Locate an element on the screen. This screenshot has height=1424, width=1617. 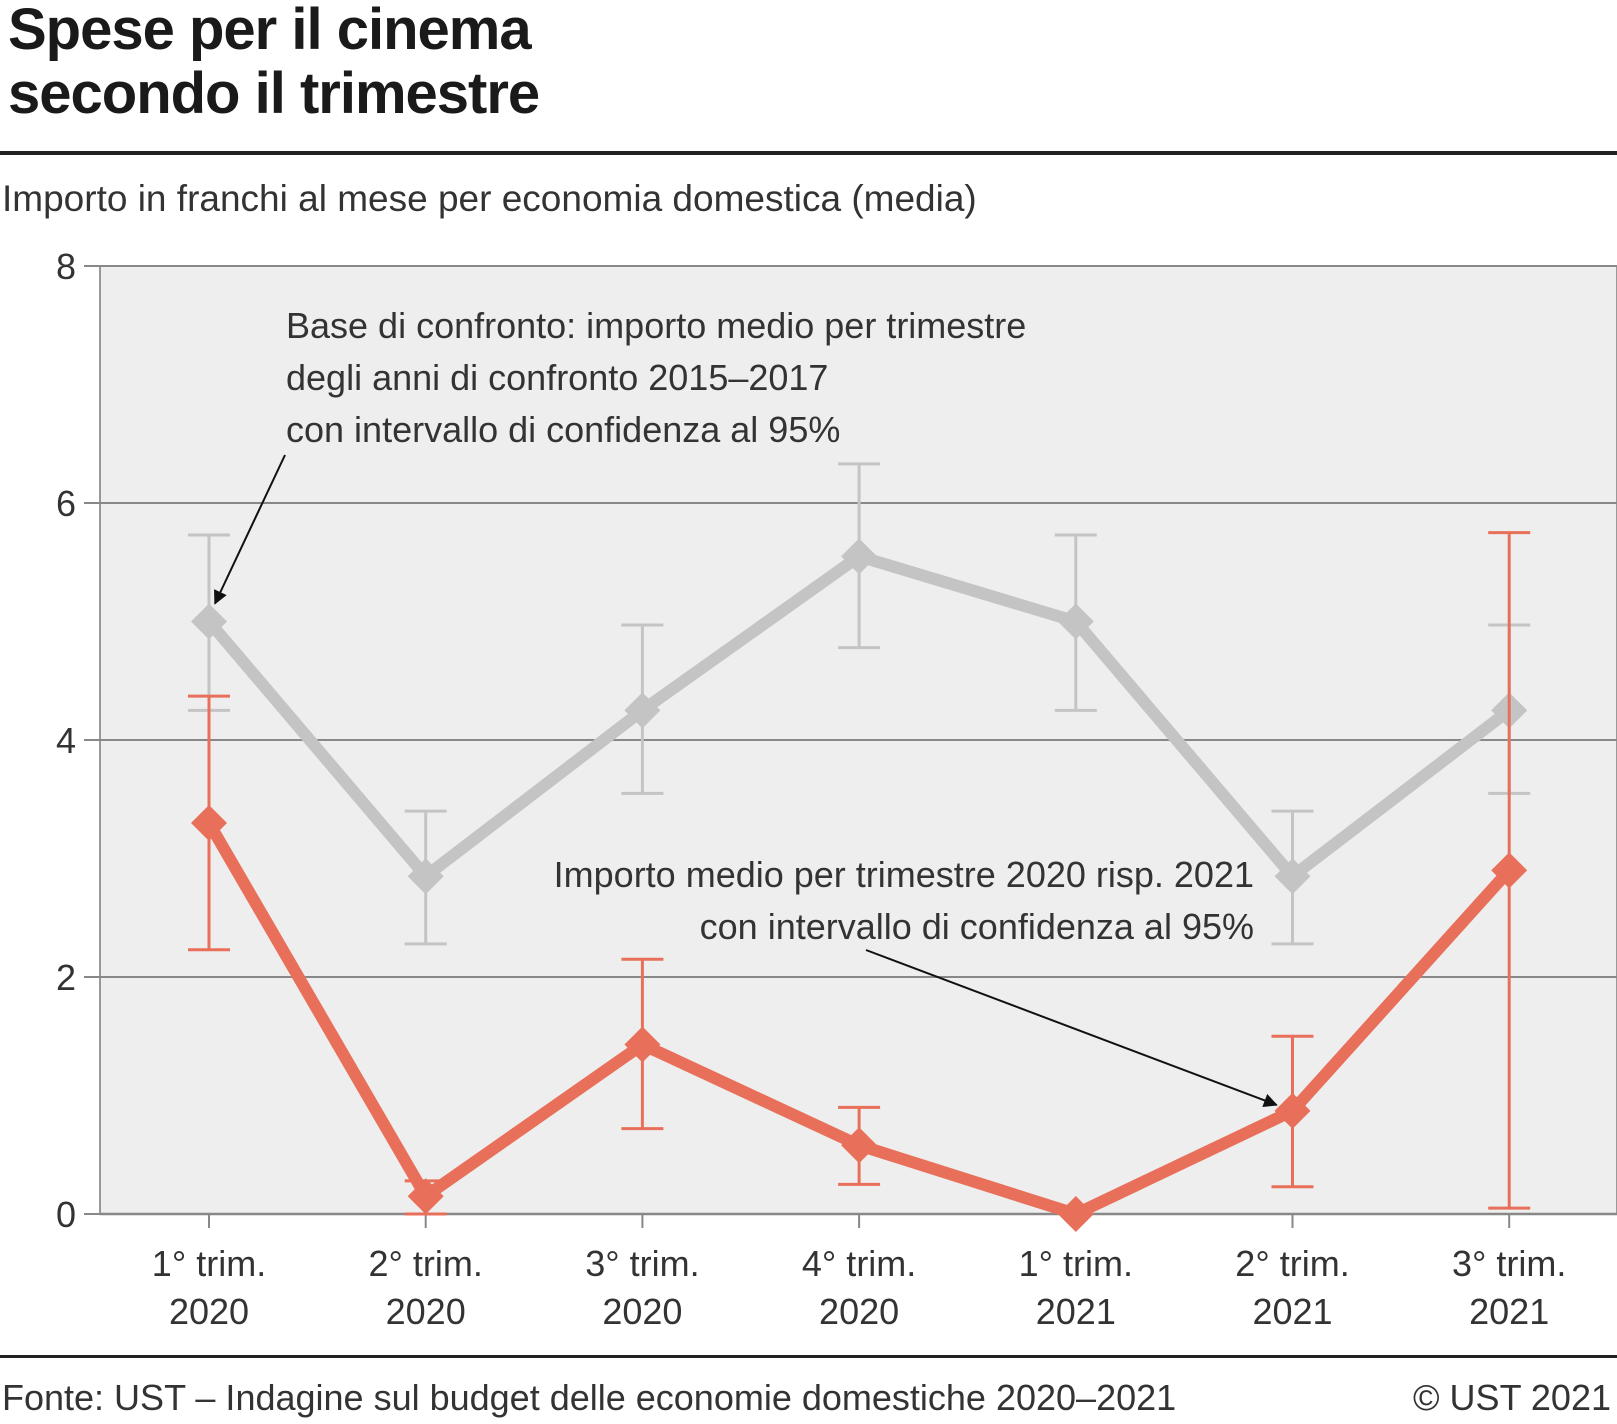
x-tick-label-line: 4° trim. is located at coordinates (859, 1263).